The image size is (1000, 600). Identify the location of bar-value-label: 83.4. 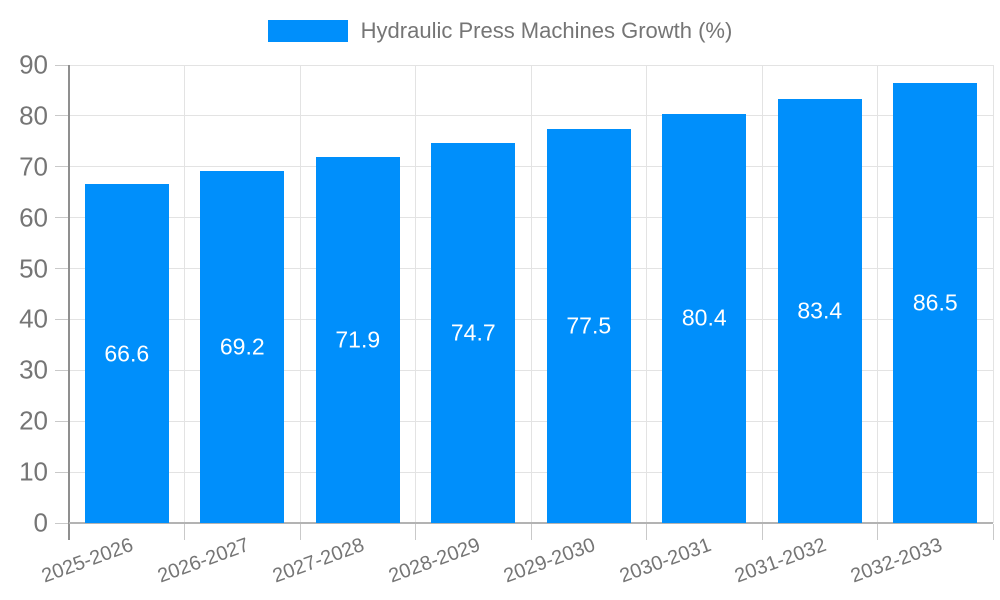
(820, 310).